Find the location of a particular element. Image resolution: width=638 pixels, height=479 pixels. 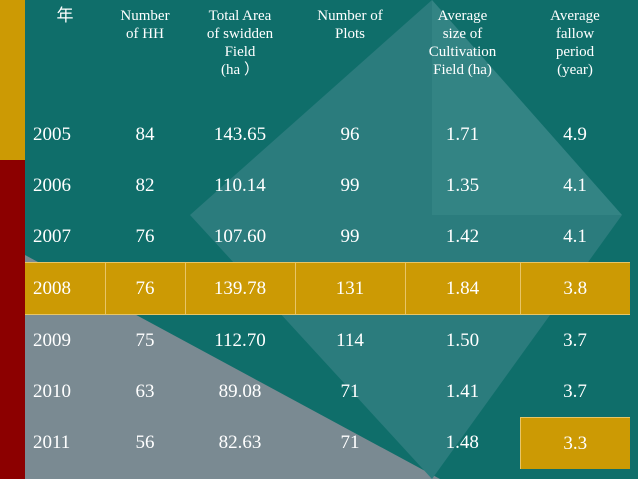

cell-total-area: 143.65 is located at coordinates (240, 134).